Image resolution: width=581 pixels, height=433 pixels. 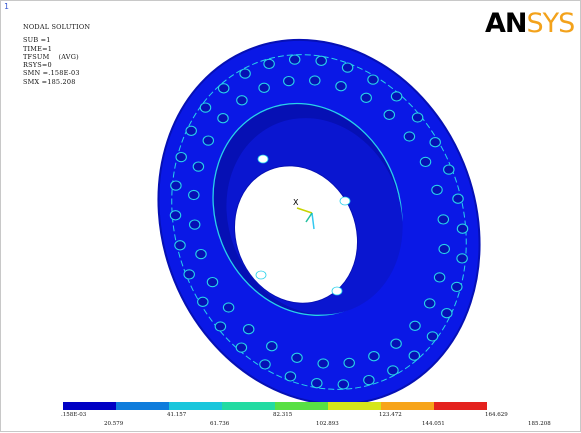 What do you see at coordinates (220, 424) in the screenshot?
I see `legend-label-bottom: 61.736` at bounding box center [220, 424].